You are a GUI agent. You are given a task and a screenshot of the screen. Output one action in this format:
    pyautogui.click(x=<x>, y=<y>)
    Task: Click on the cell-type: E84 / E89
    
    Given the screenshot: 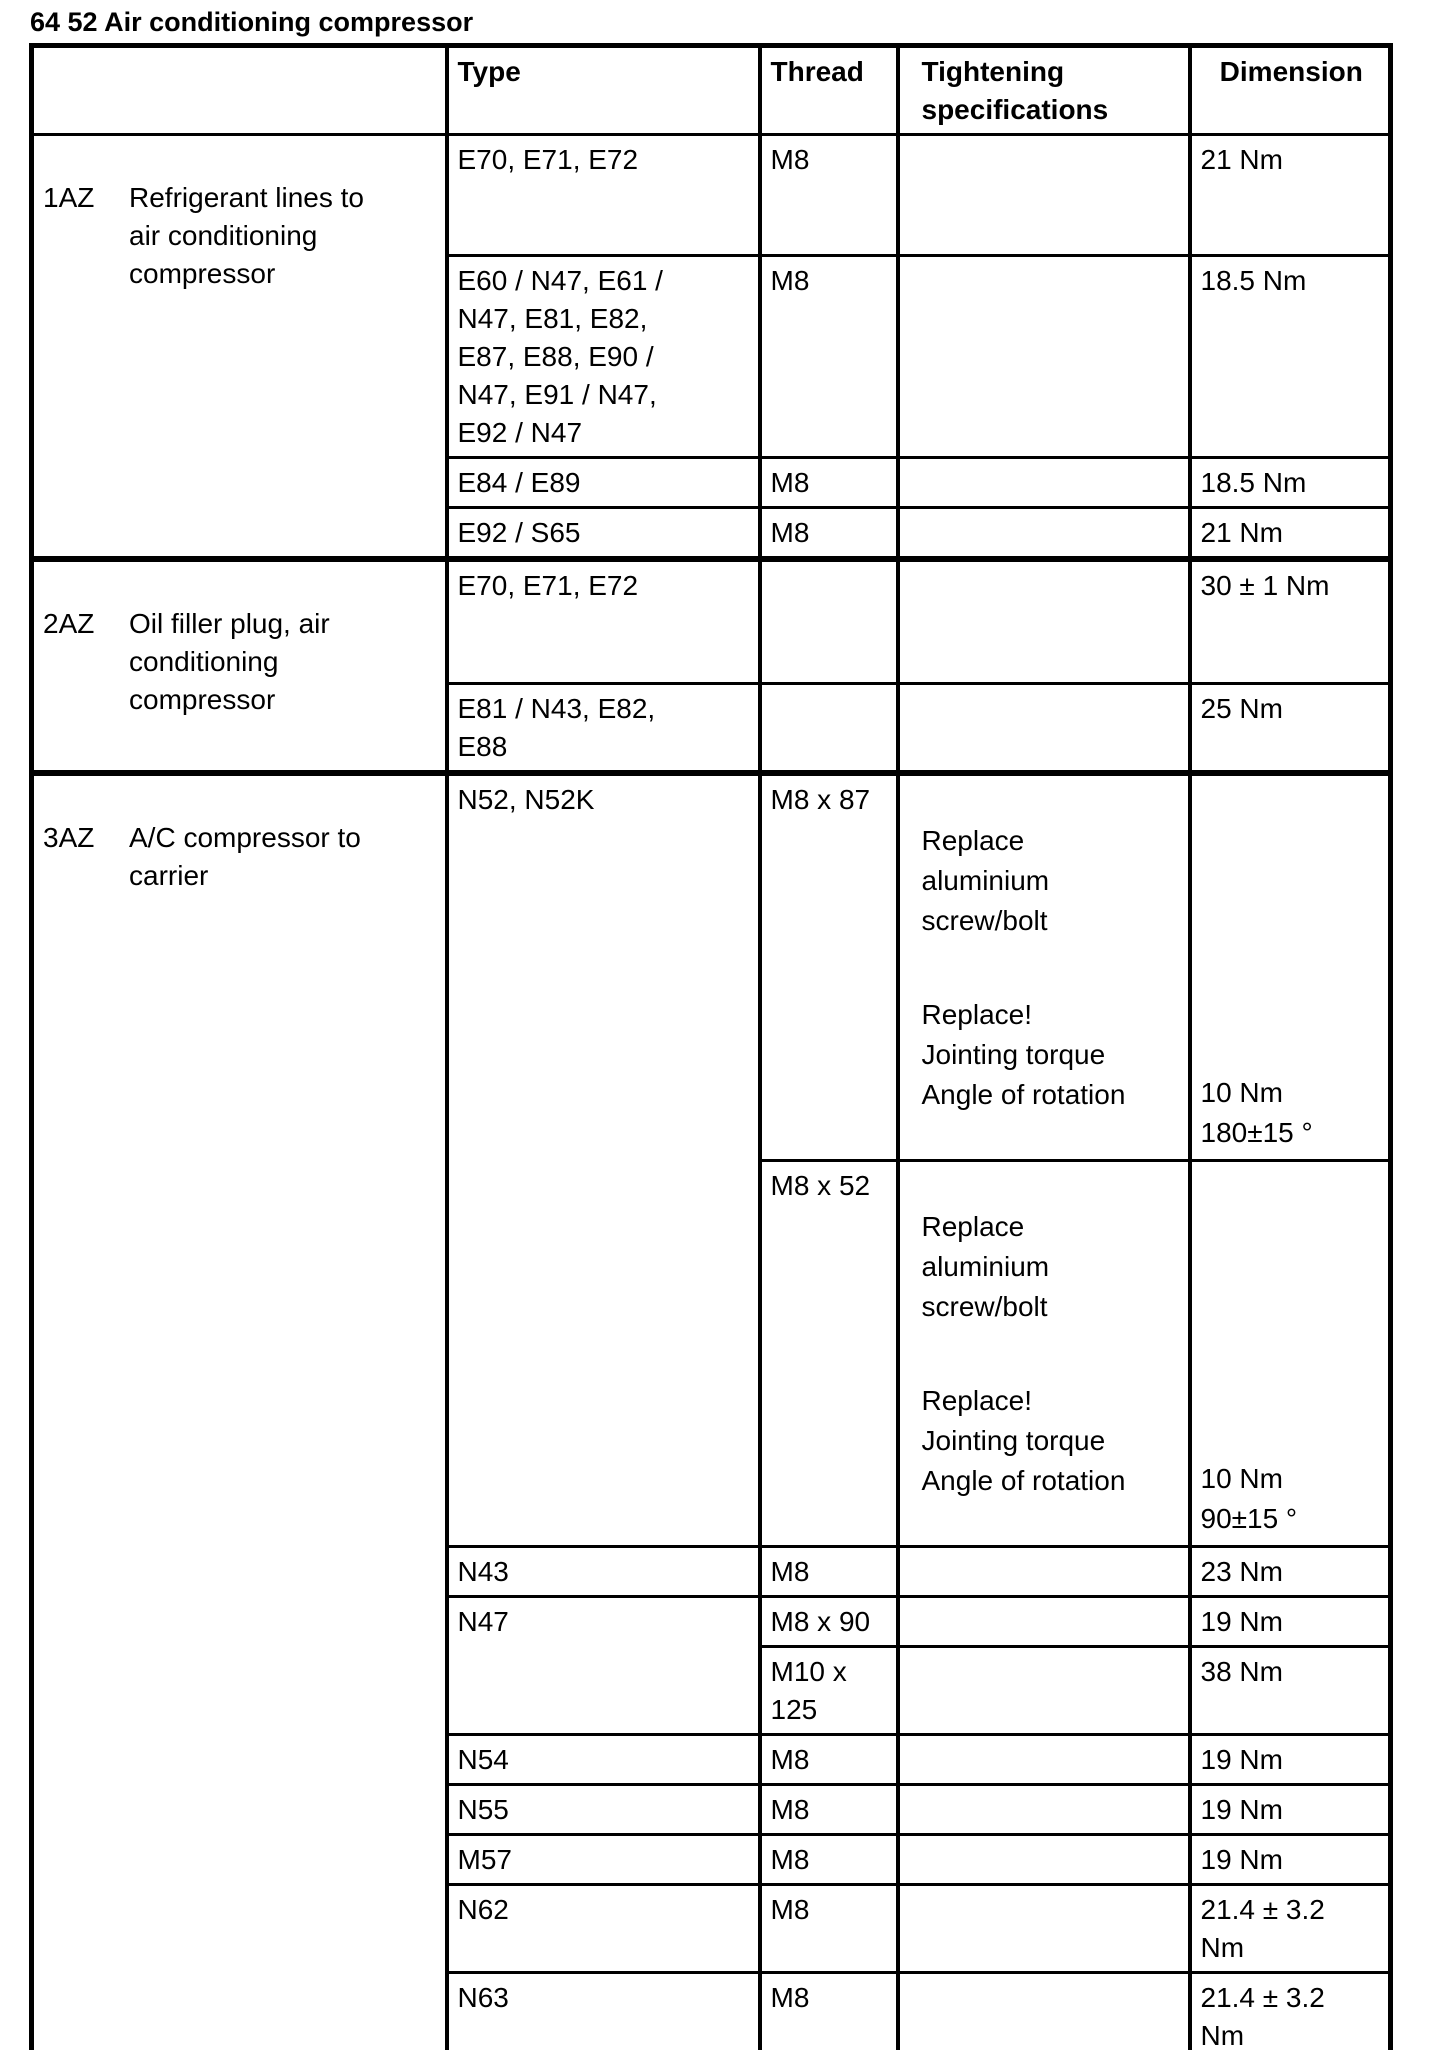 What is the action you would take?
    pyautogui.click(x=603, y=482)
    